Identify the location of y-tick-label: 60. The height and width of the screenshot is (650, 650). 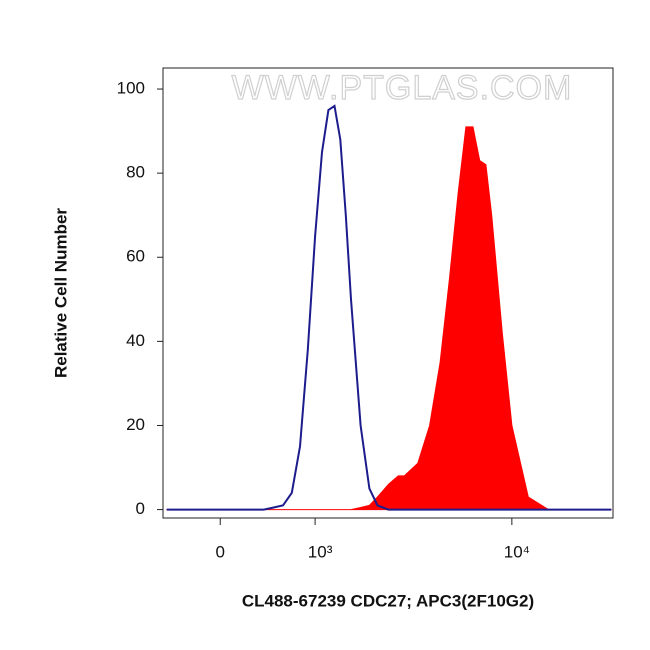
(135, 256).